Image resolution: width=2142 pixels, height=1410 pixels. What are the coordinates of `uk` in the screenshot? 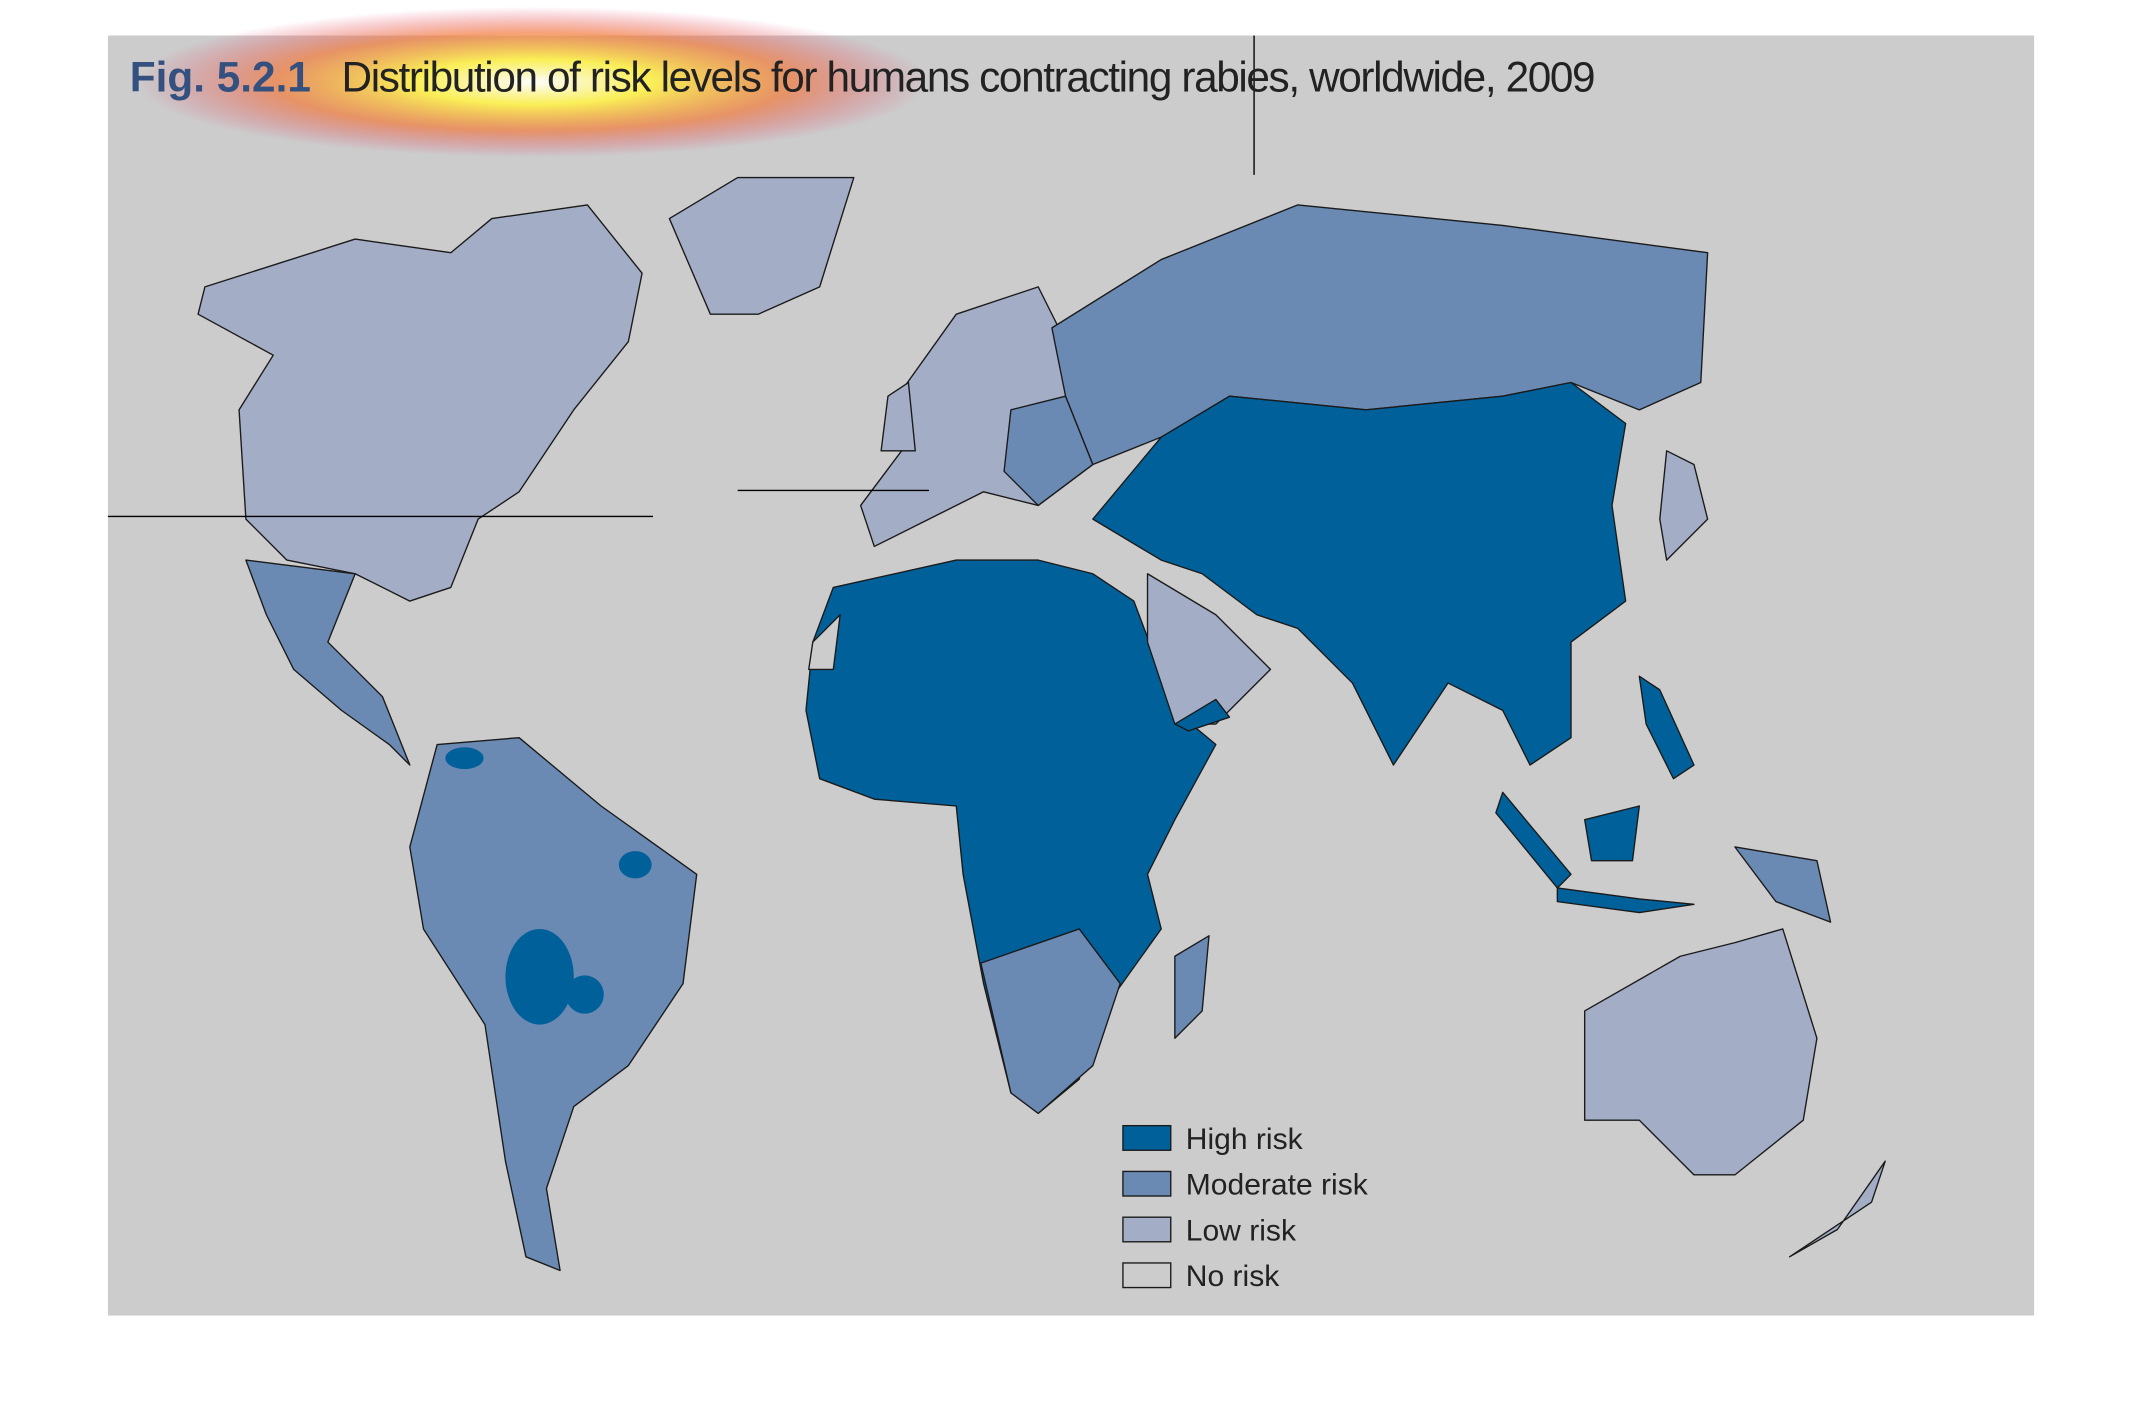 It's located at (898, 416).